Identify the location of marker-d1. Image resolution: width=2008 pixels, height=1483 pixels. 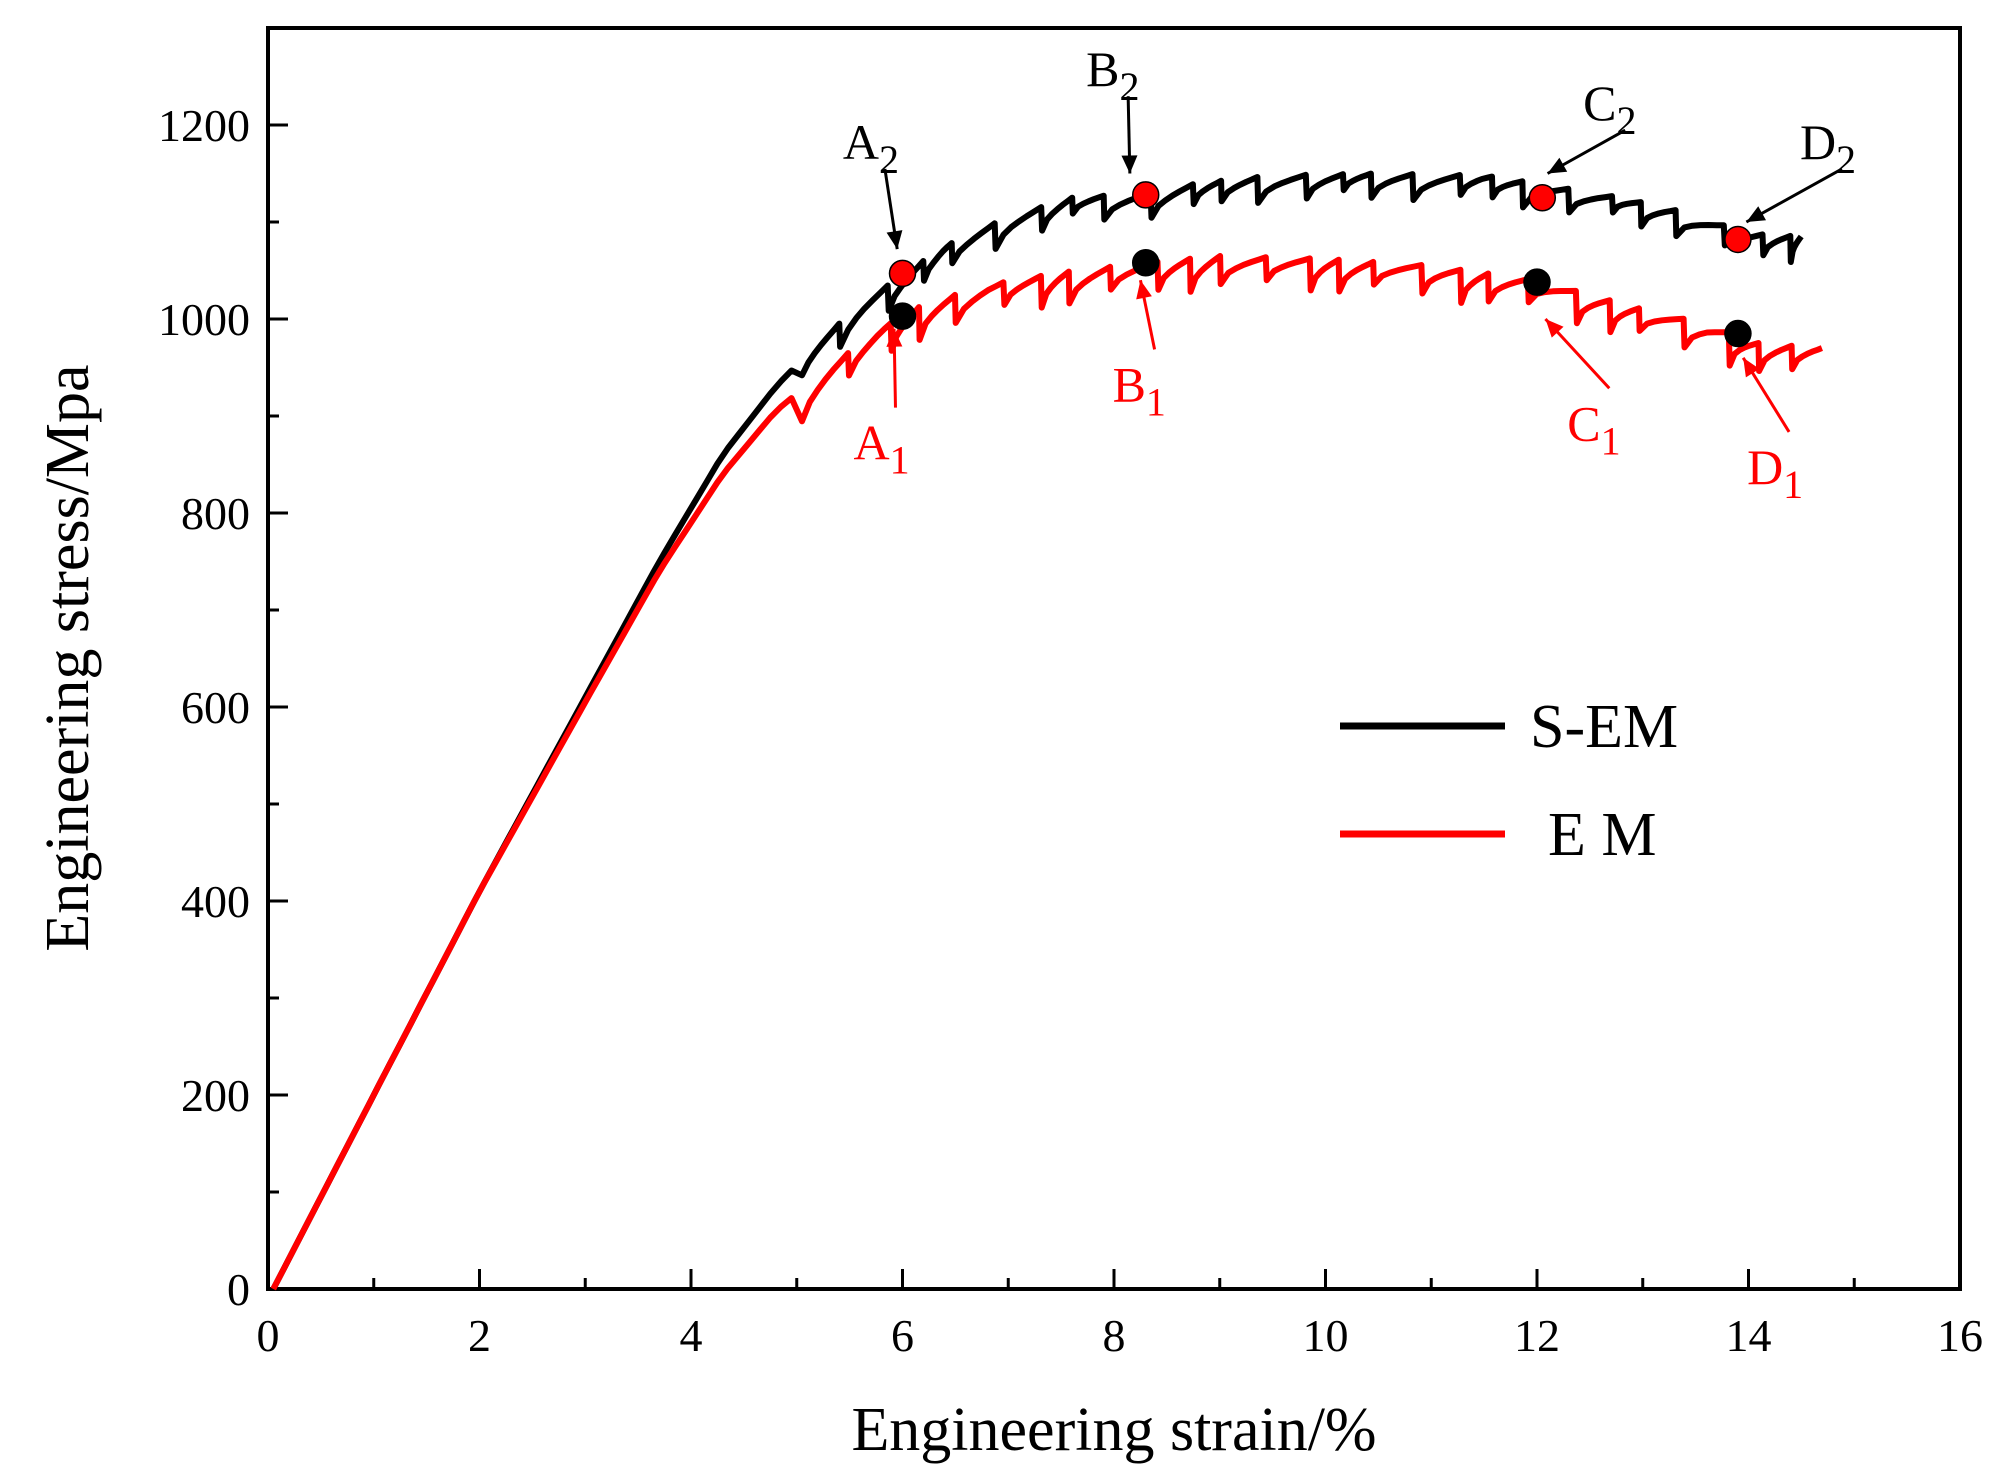
(1738, 333).